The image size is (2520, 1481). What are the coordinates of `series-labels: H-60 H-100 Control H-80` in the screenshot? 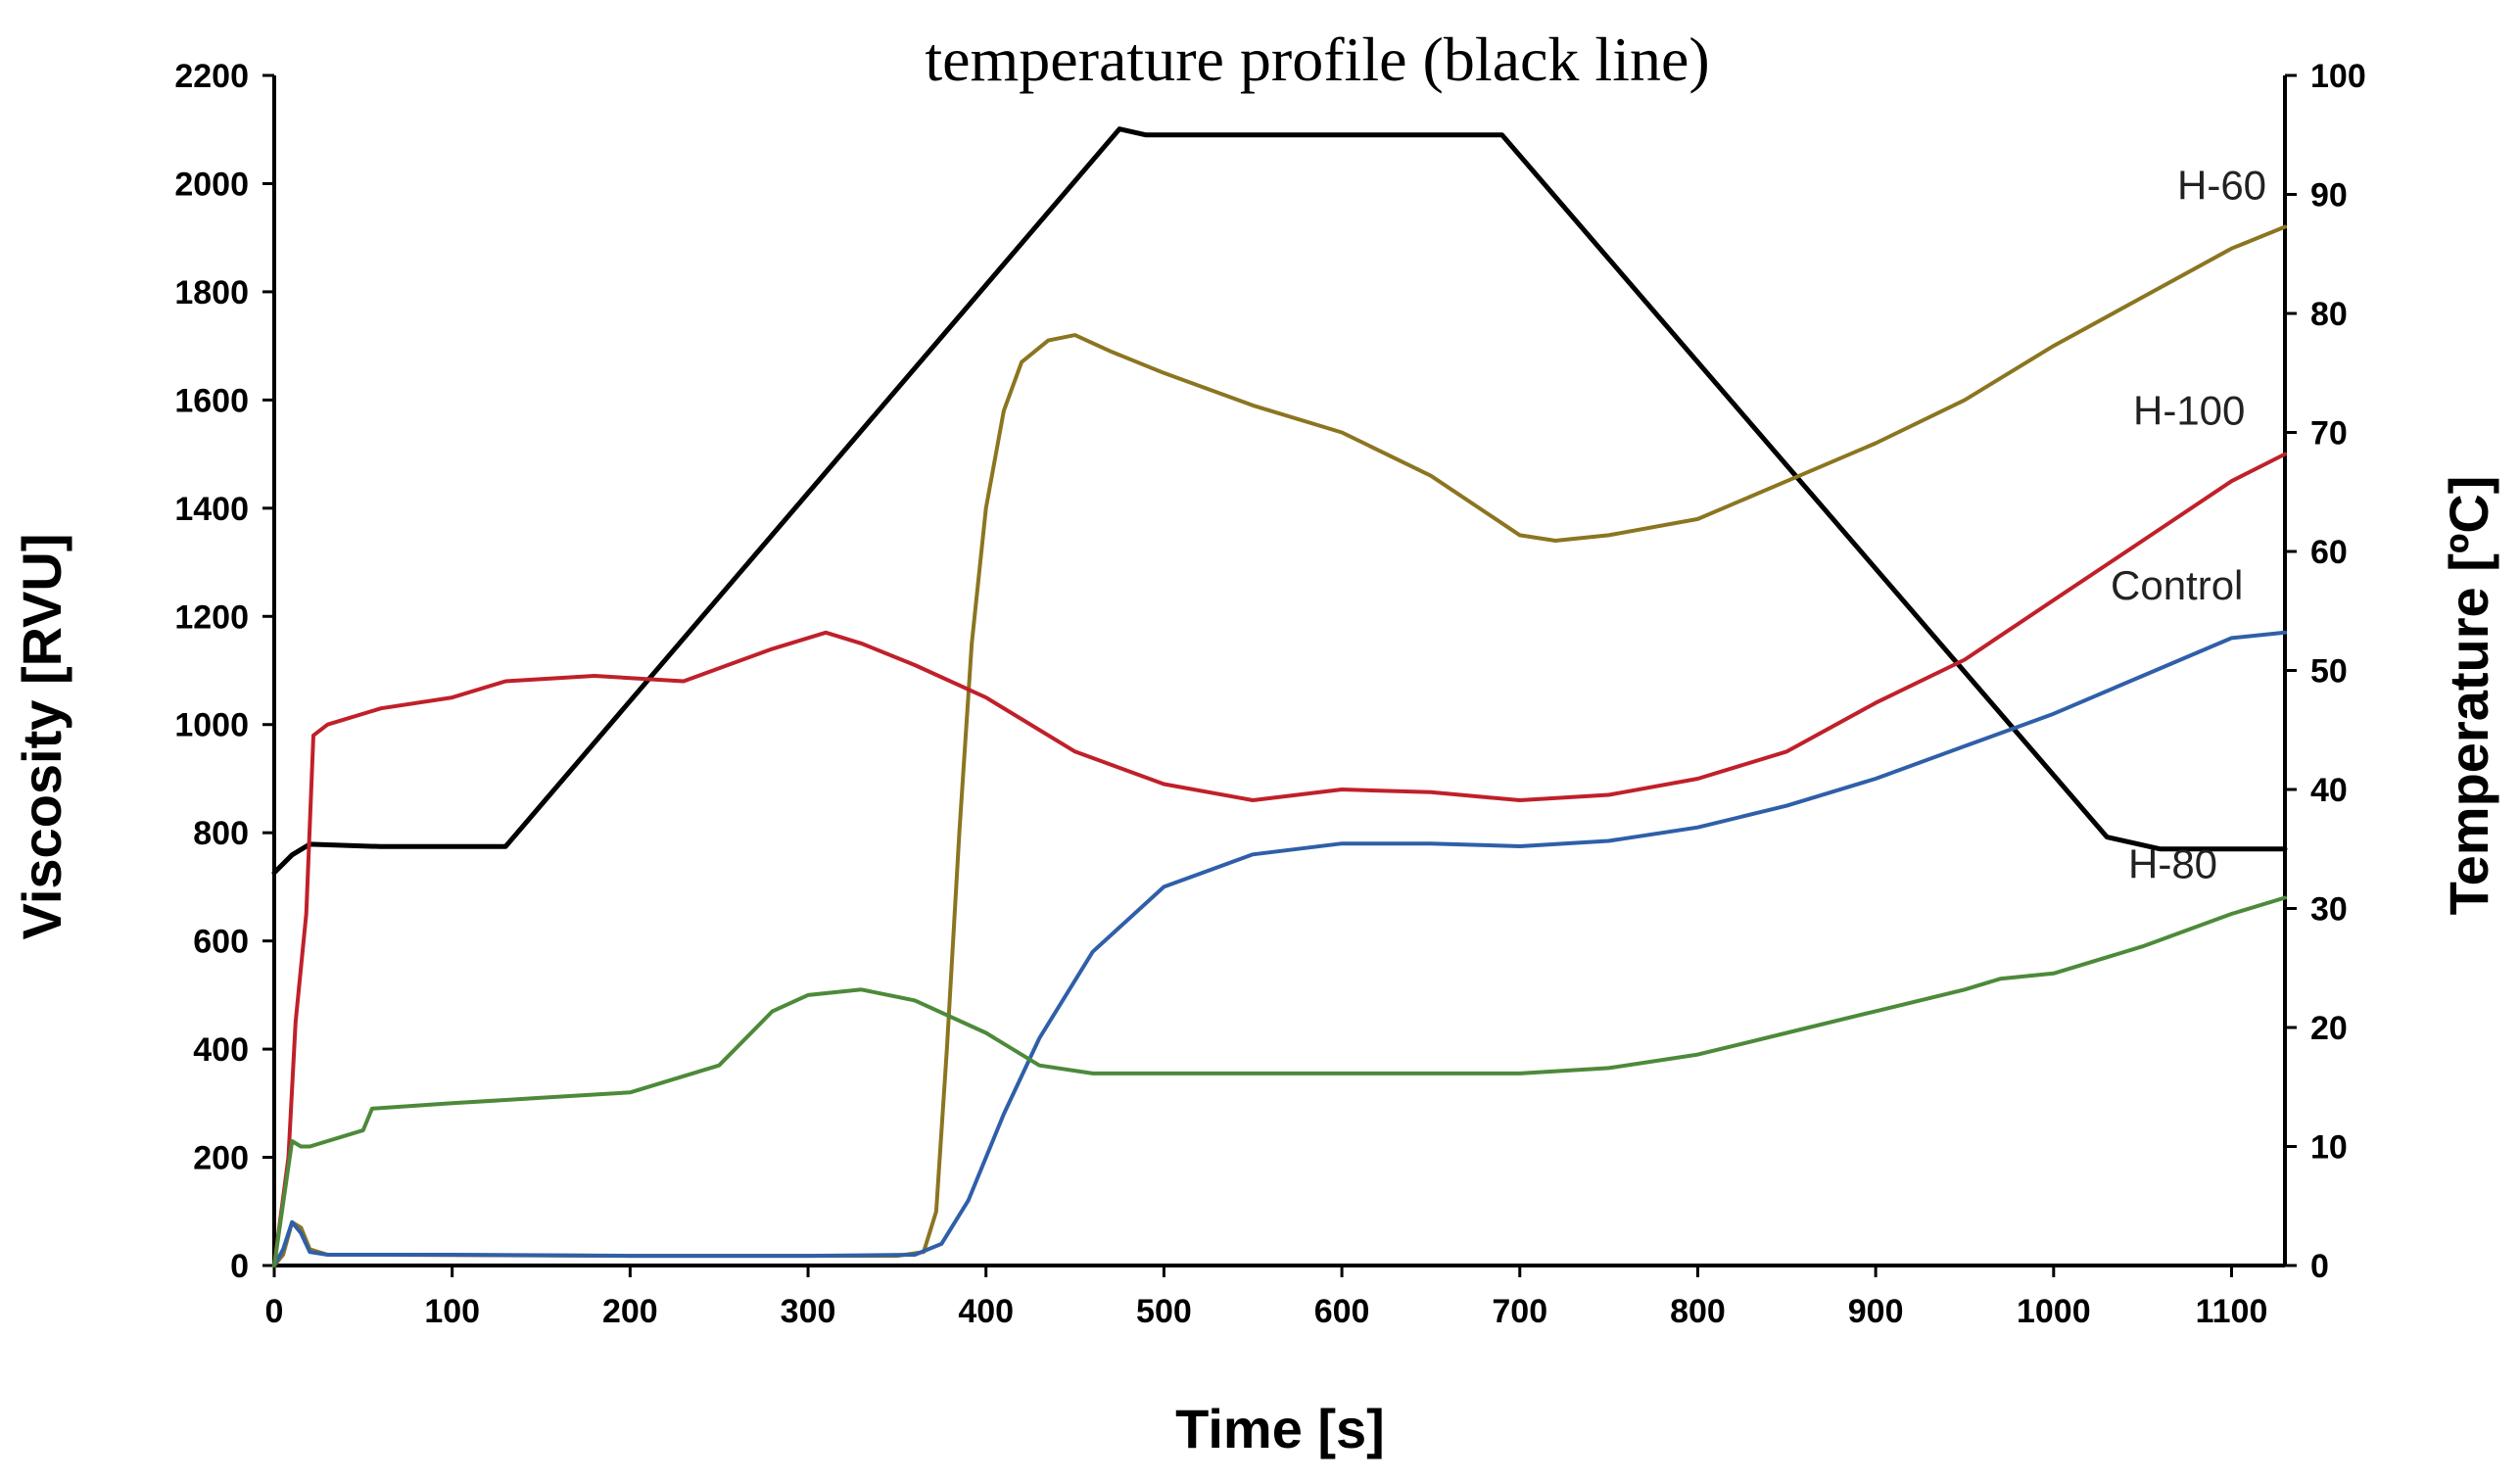 It's located at (2188, 525).